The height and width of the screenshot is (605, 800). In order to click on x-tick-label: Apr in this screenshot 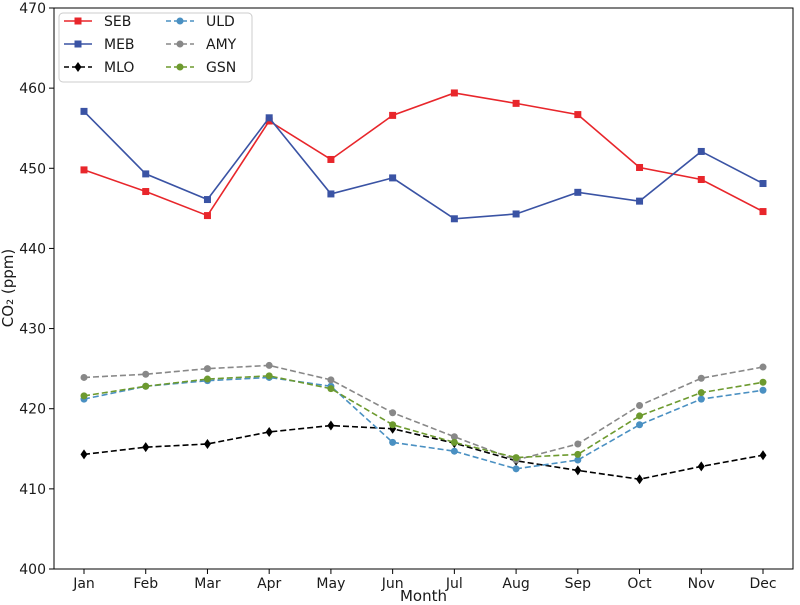, I will do `click(269, 584)`.